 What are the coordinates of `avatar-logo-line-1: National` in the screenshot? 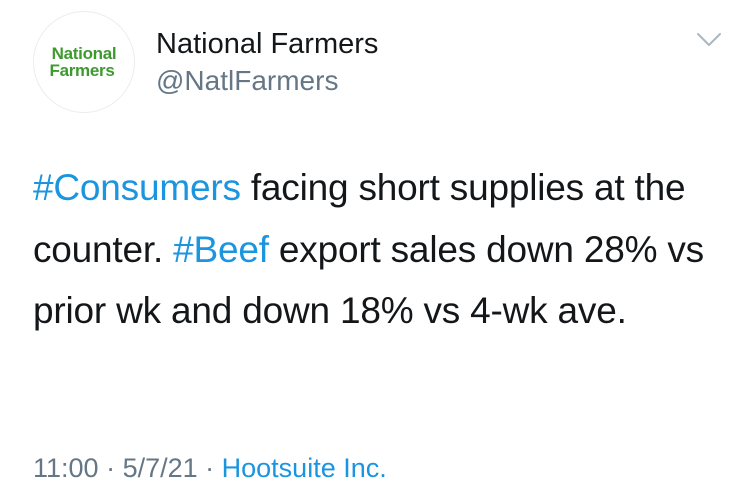 It's located at (84, 53).